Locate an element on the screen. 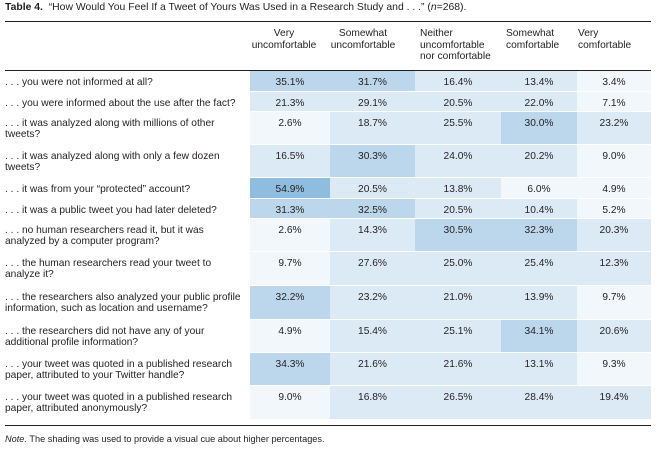 The image size is (656, 461). row-label: . . . you were not informed at all? is located at coordinates (127, 81).